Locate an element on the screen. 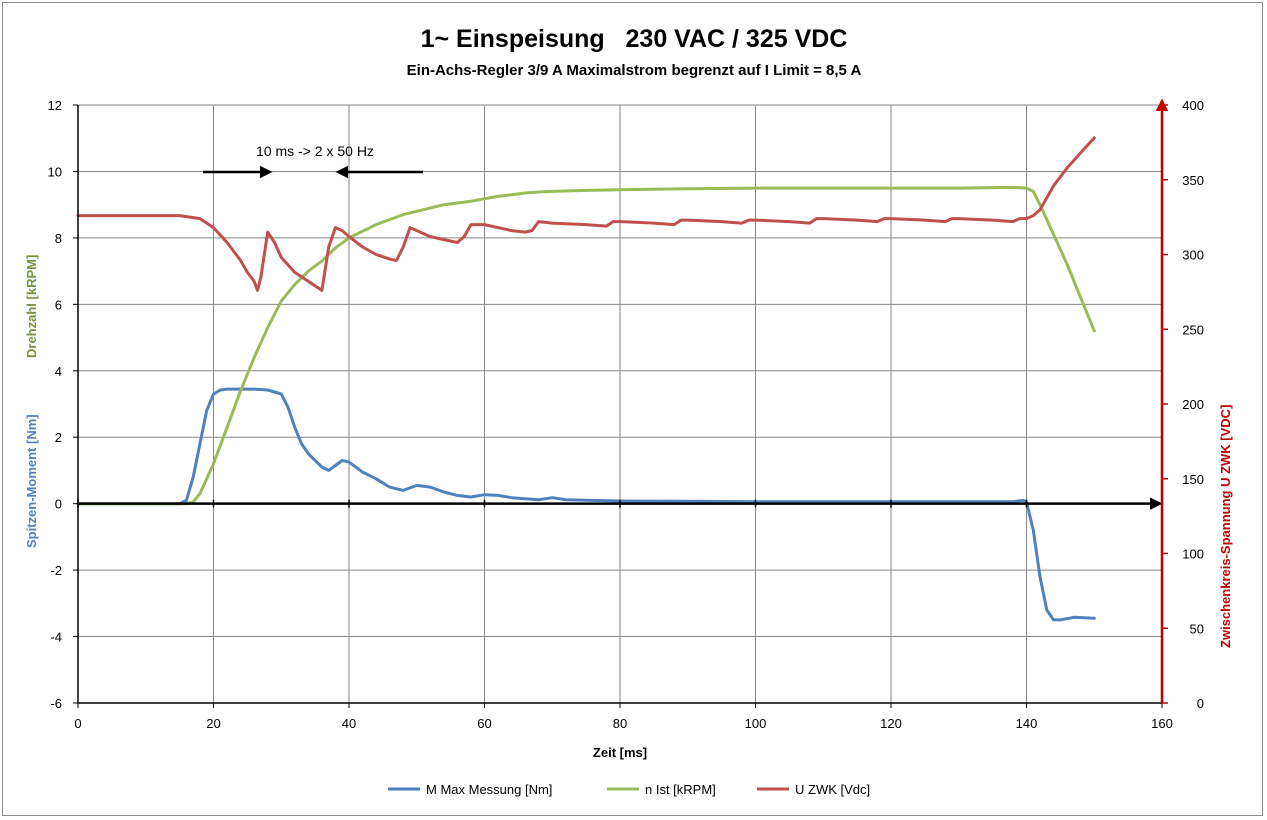  chart-title: 1~ Einspeisung 230 VAC / 325 VDC is located at coordinates (634, 39).